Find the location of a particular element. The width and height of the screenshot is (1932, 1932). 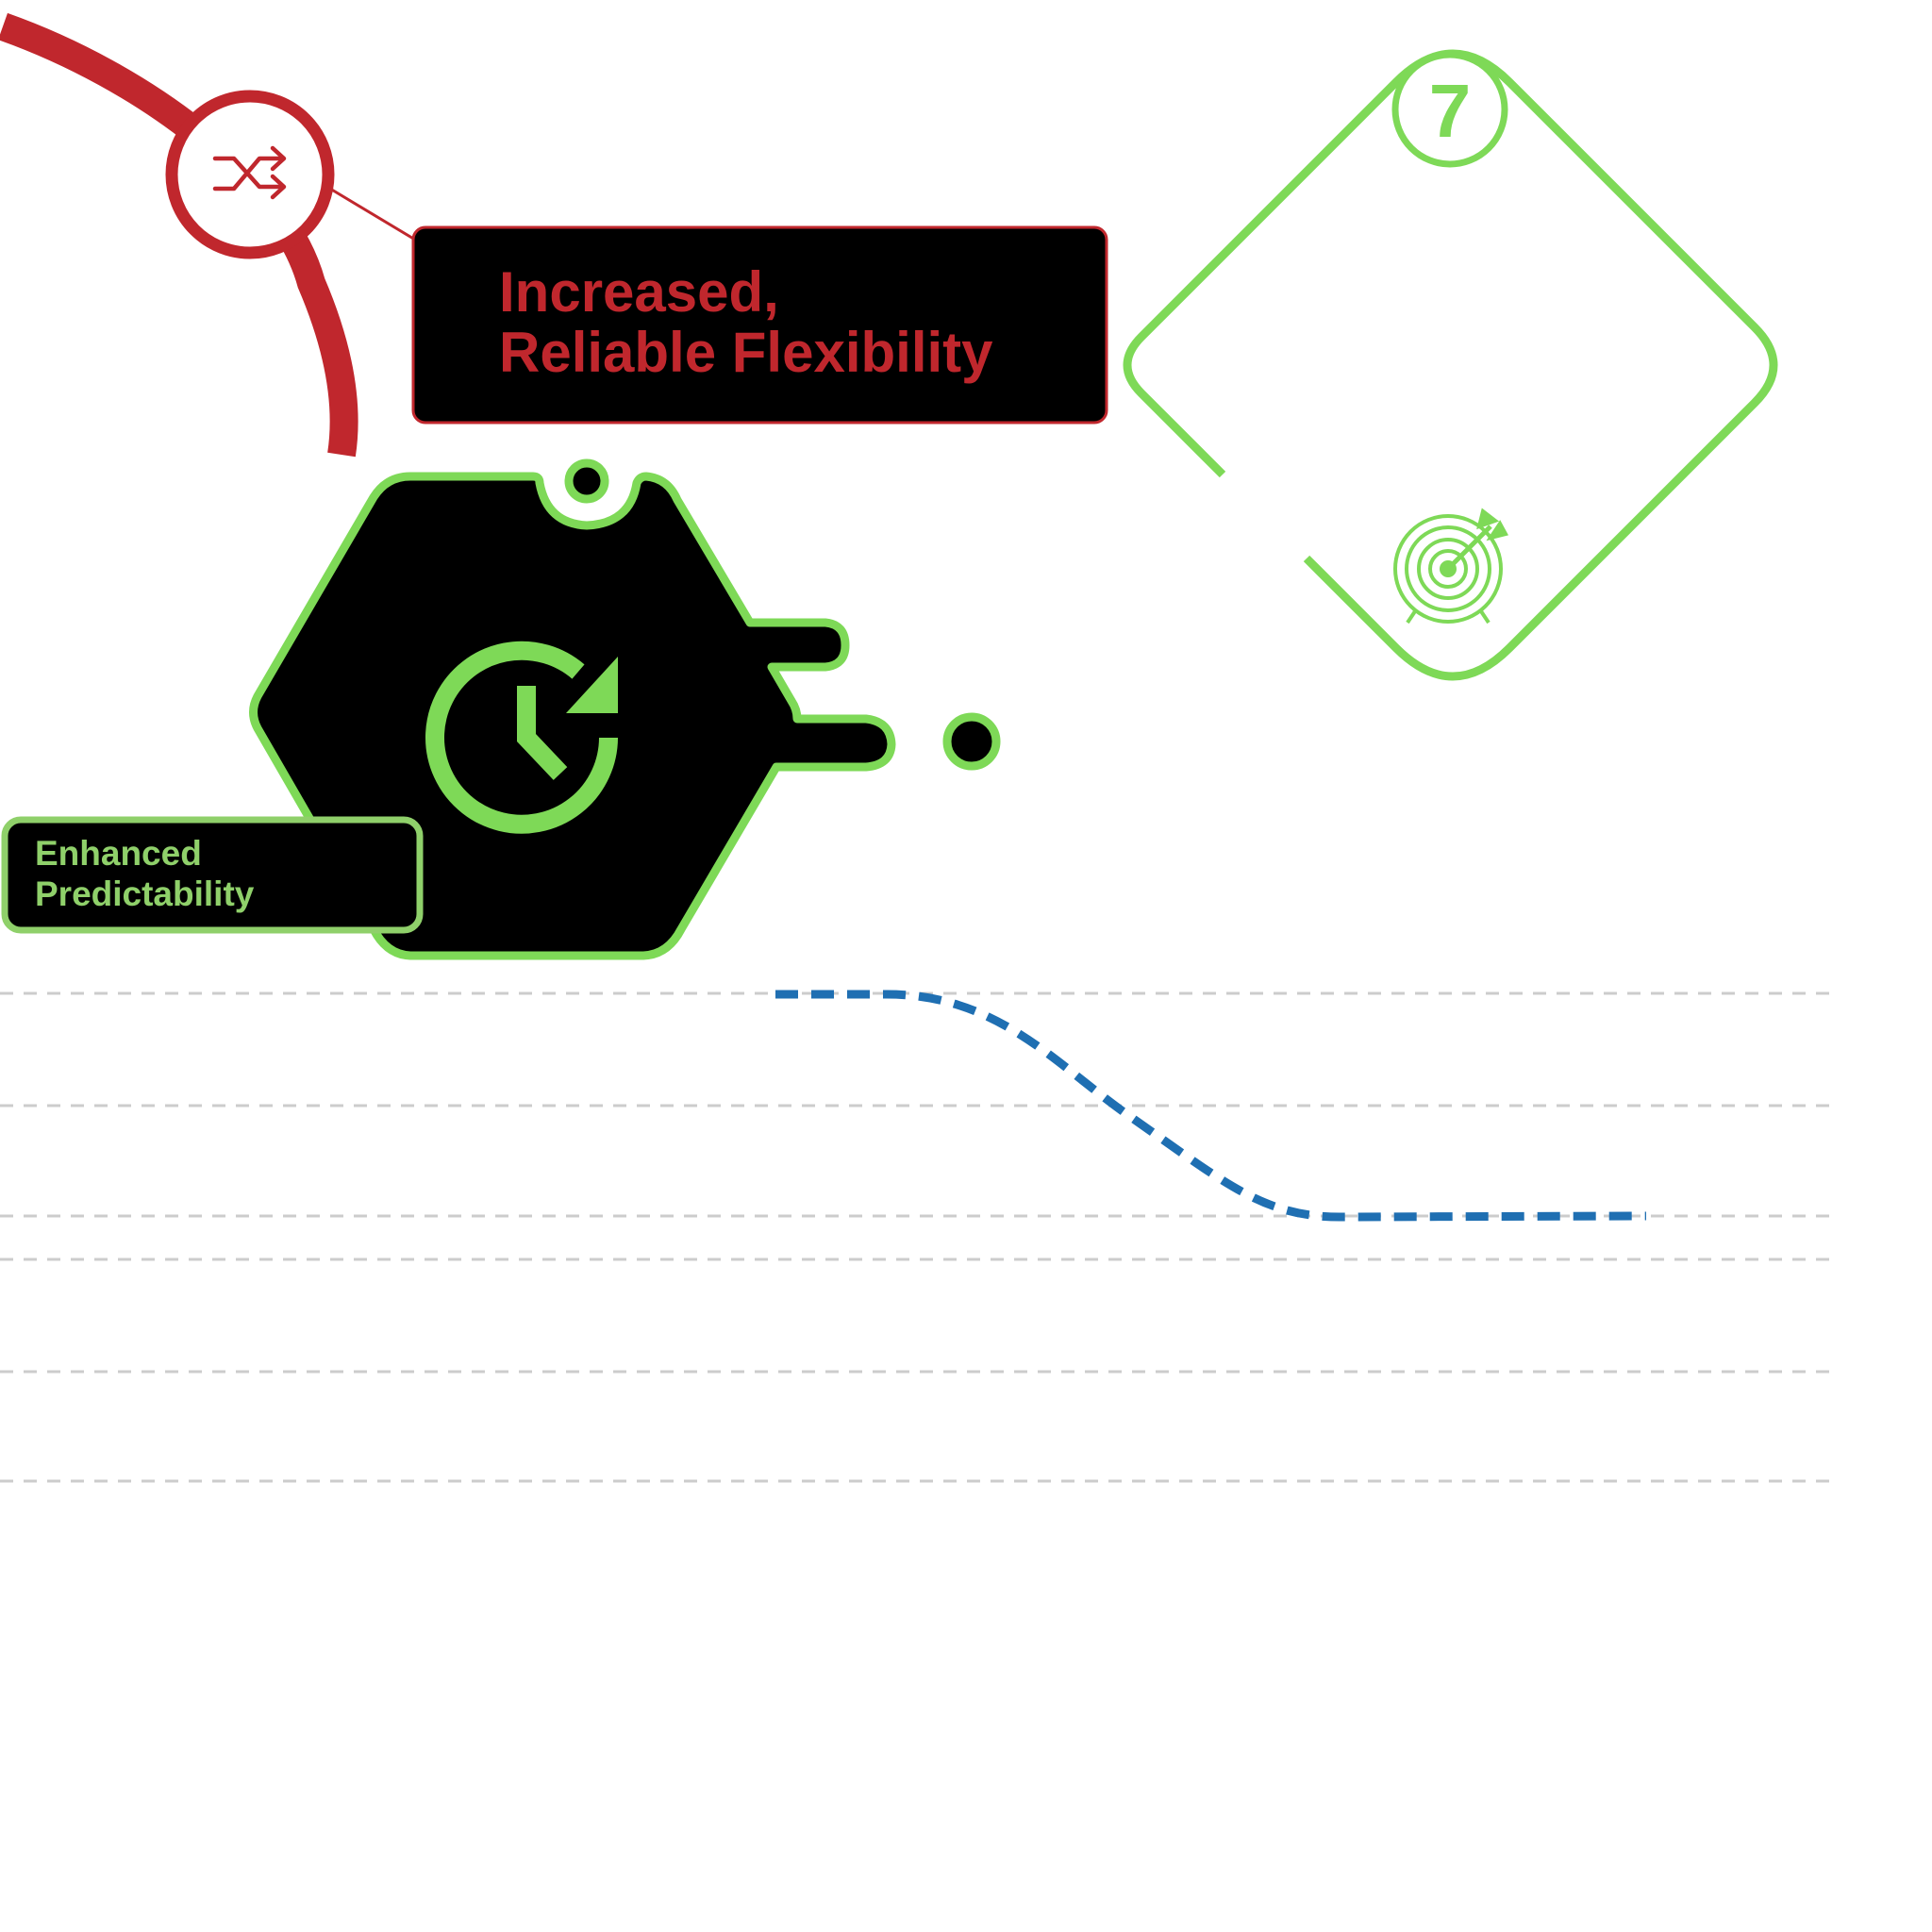

step-diamond is located at coordinates (1451, 365).